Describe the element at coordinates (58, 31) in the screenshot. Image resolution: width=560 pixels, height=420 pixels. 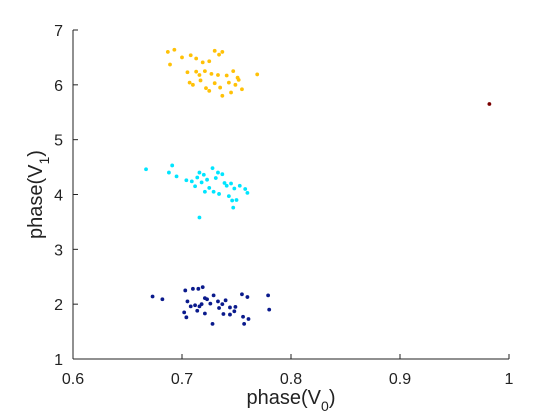
I see `y-tick-label: 7` at that location.